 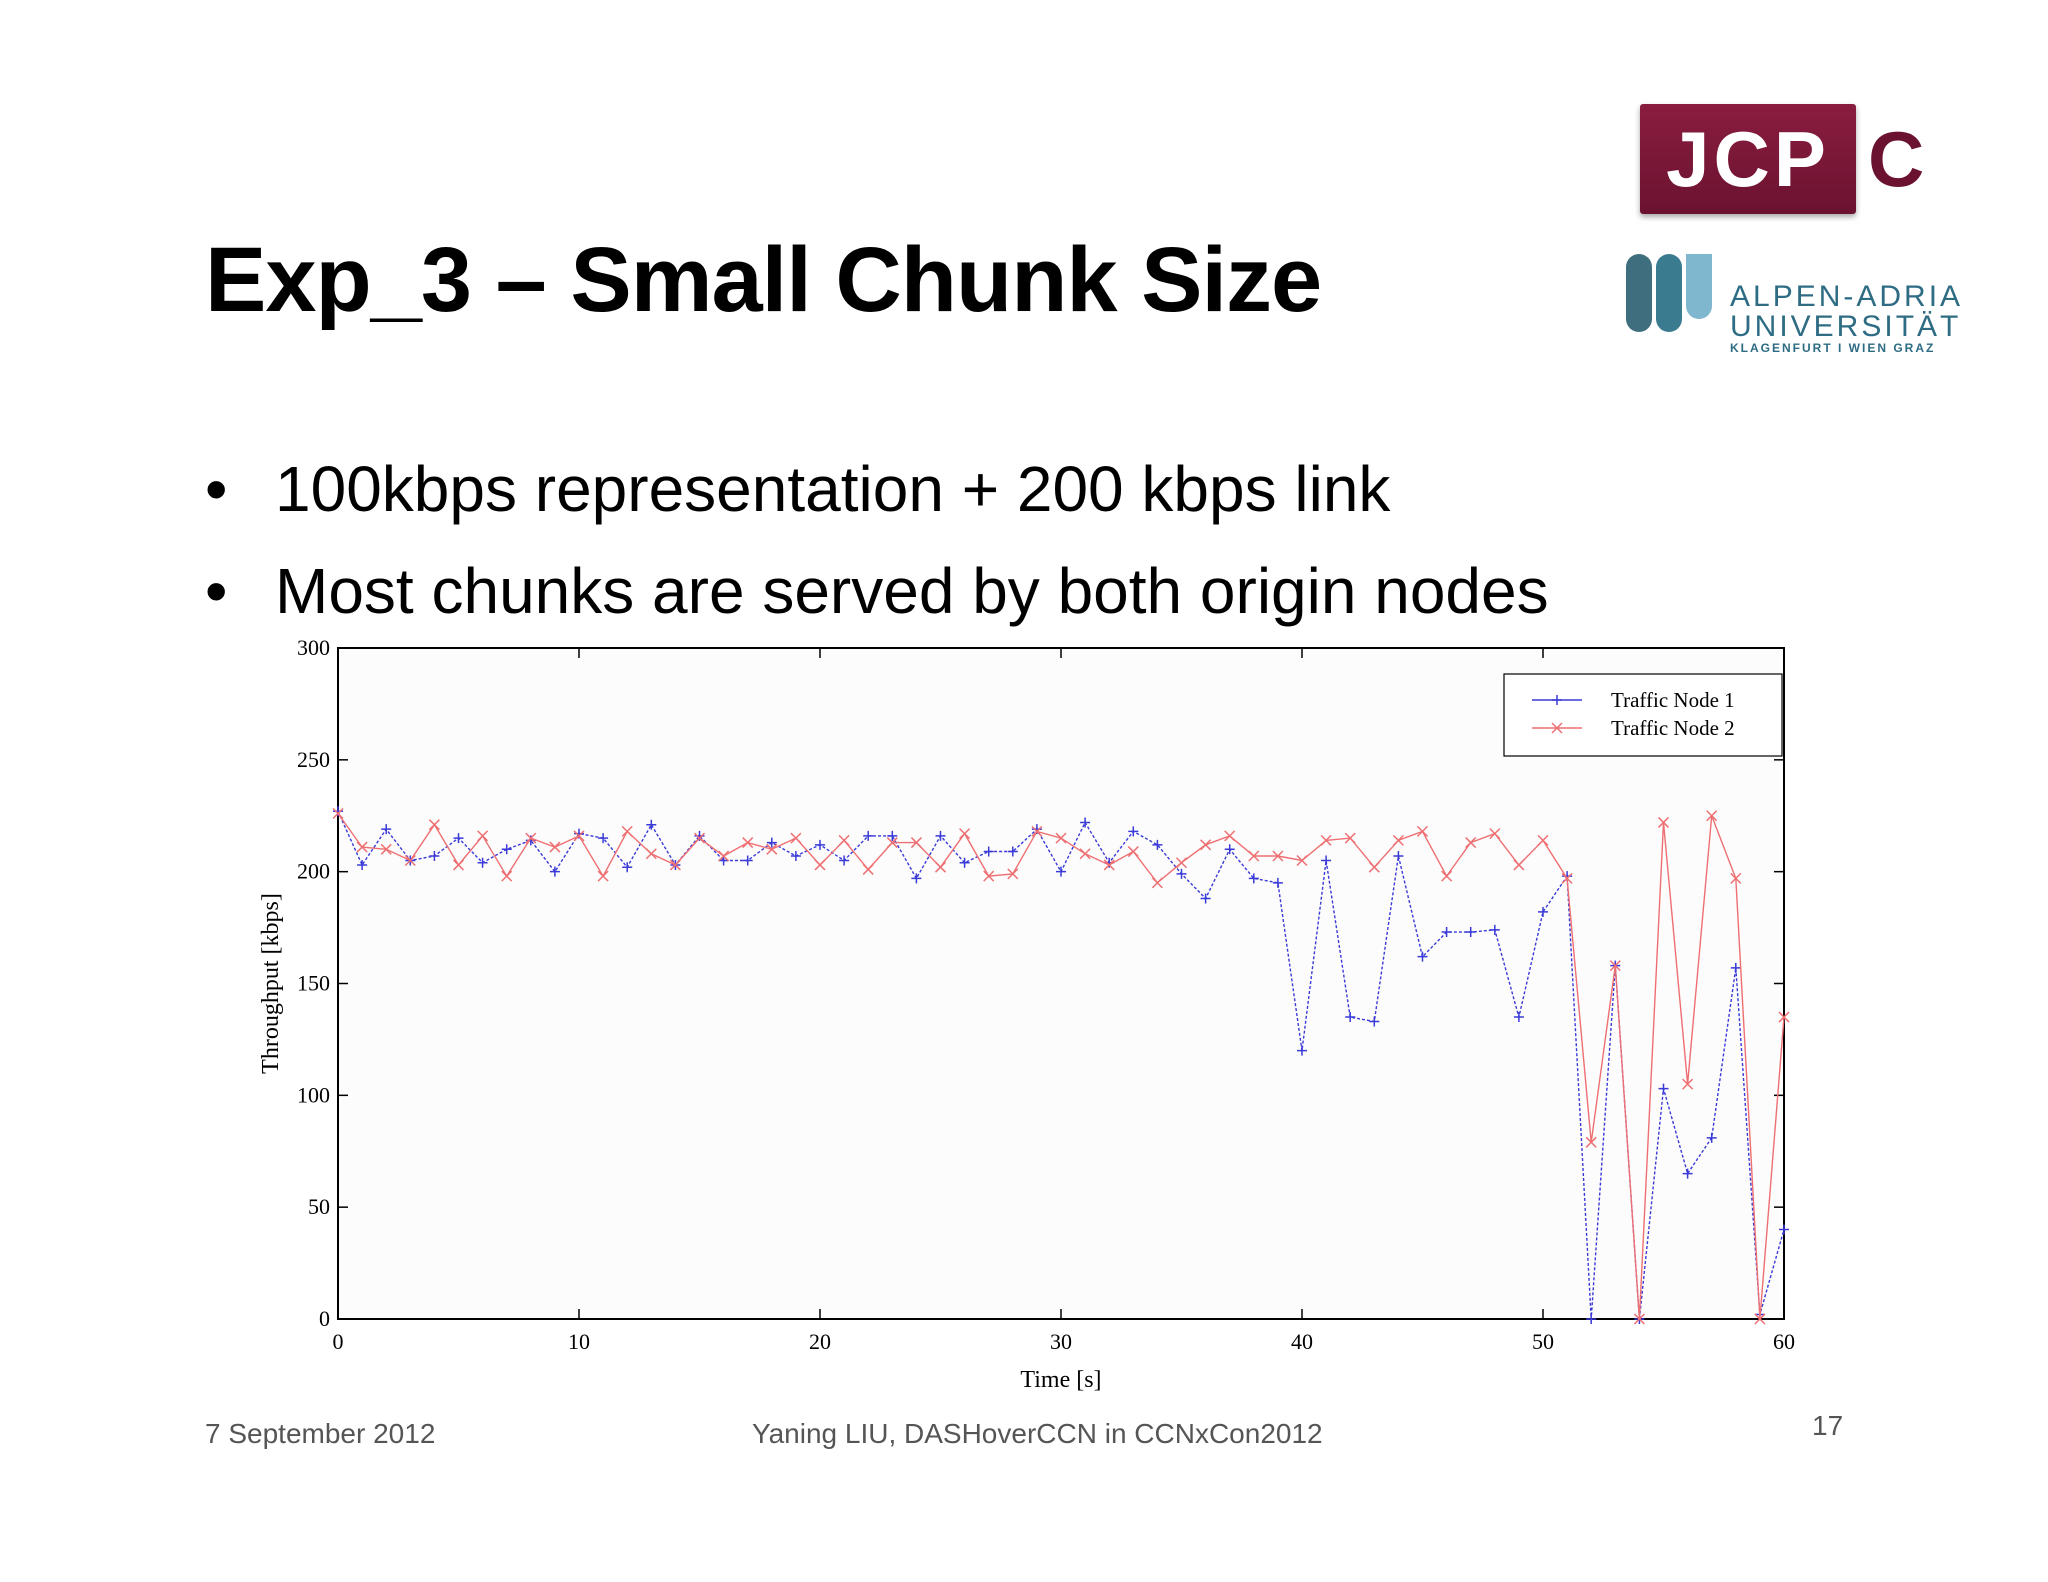 What do you see at coordinates (1896, 158) in the screenshot?
I see `jcp-logo-suffix: C` at bounding box center [1896, 158].